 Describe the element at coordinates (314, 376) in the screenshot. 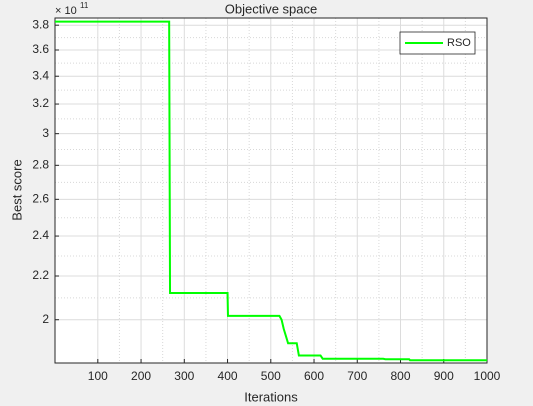

I see `x-tick-label: 600` at that location.